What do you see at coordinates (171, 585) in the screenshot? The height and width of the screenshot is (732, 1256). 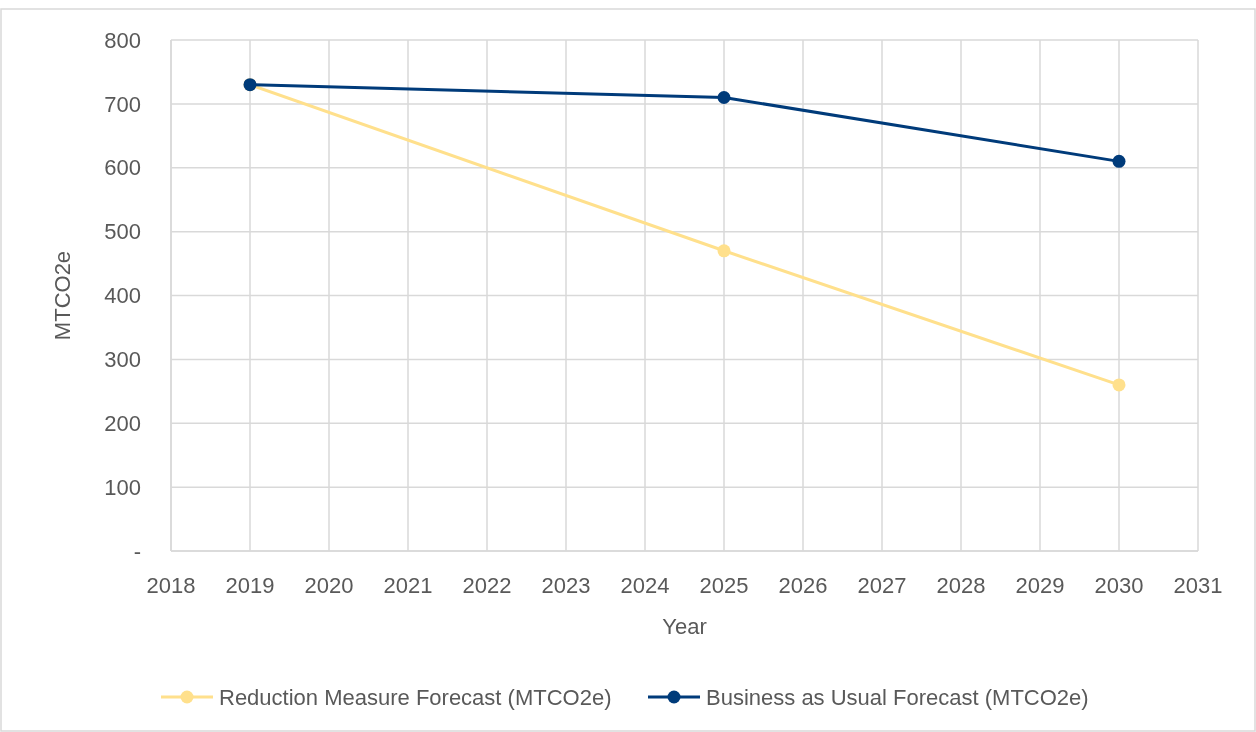 I see `x-tick-label: 2018` at bounding box center [171, 585].